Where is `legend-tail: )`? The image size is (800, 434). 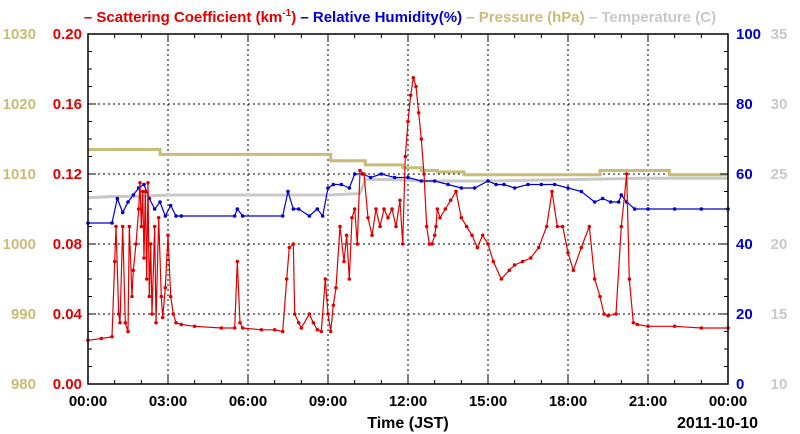 legend-tail: ) is located at coordinates (293, 17).